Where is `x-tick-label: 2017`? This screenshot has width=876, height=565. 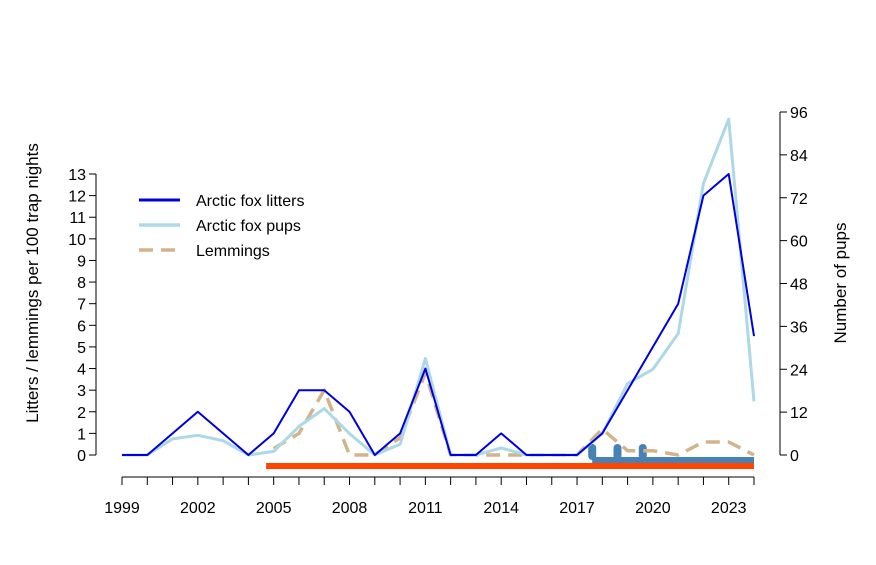 x-tick-label: 2017 is located at coordinates (577, 508).